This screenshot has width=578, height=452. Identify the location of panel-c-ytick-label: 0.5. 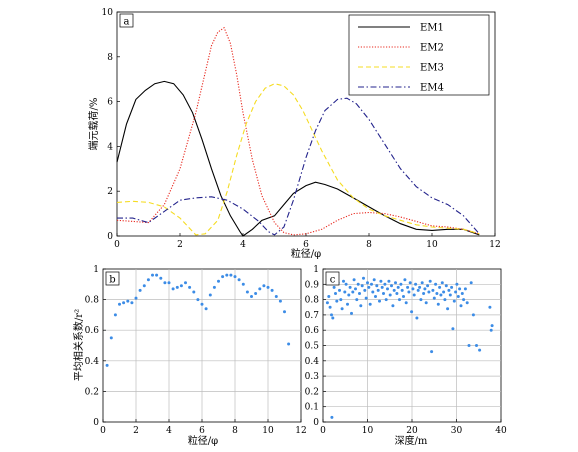
(312, 347).